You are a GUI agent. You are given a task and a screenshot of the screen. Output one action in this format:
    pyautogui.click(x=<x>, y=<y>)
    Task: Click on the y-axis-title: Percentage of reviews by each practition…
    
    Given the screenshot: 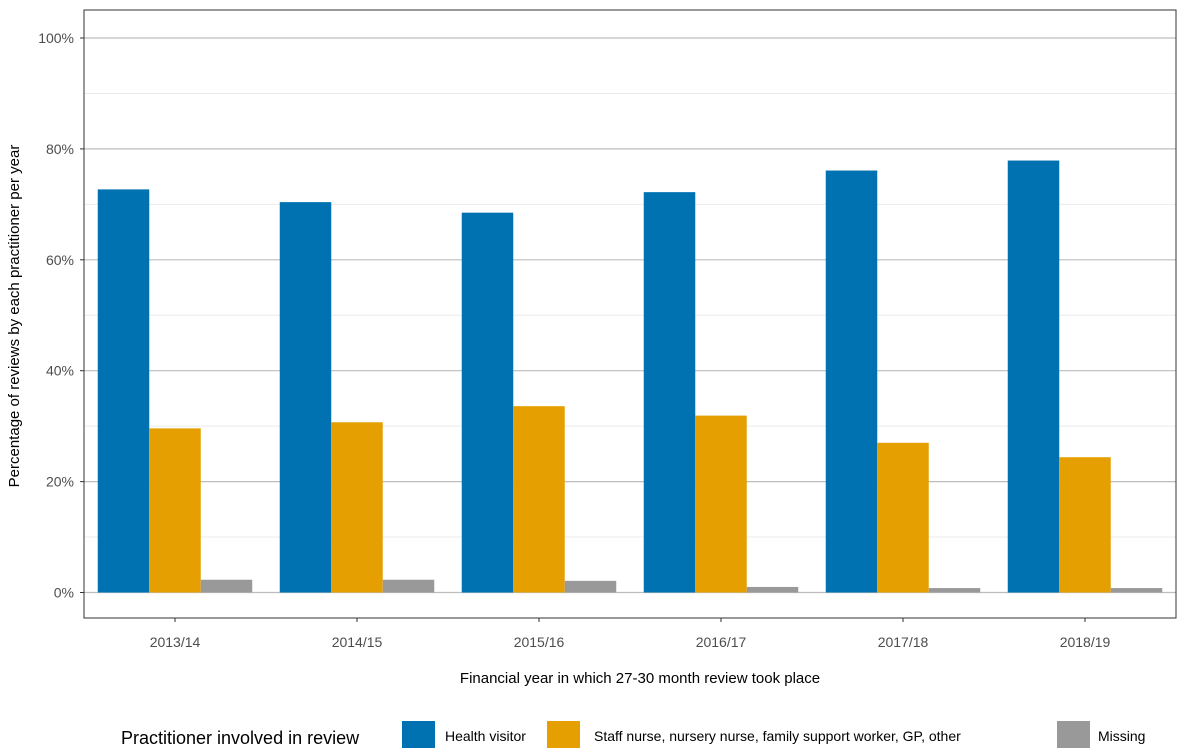 What is the action you would take?
    pyautogui.click(x=14, y=316)
    